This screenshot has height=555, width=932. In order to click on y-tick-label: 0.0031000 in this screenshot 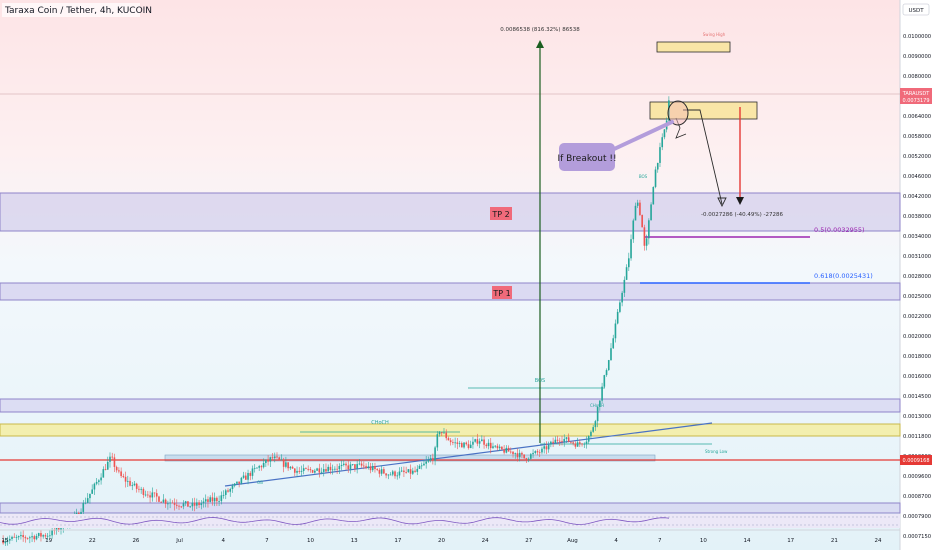, I will do `click(917, 257)`.